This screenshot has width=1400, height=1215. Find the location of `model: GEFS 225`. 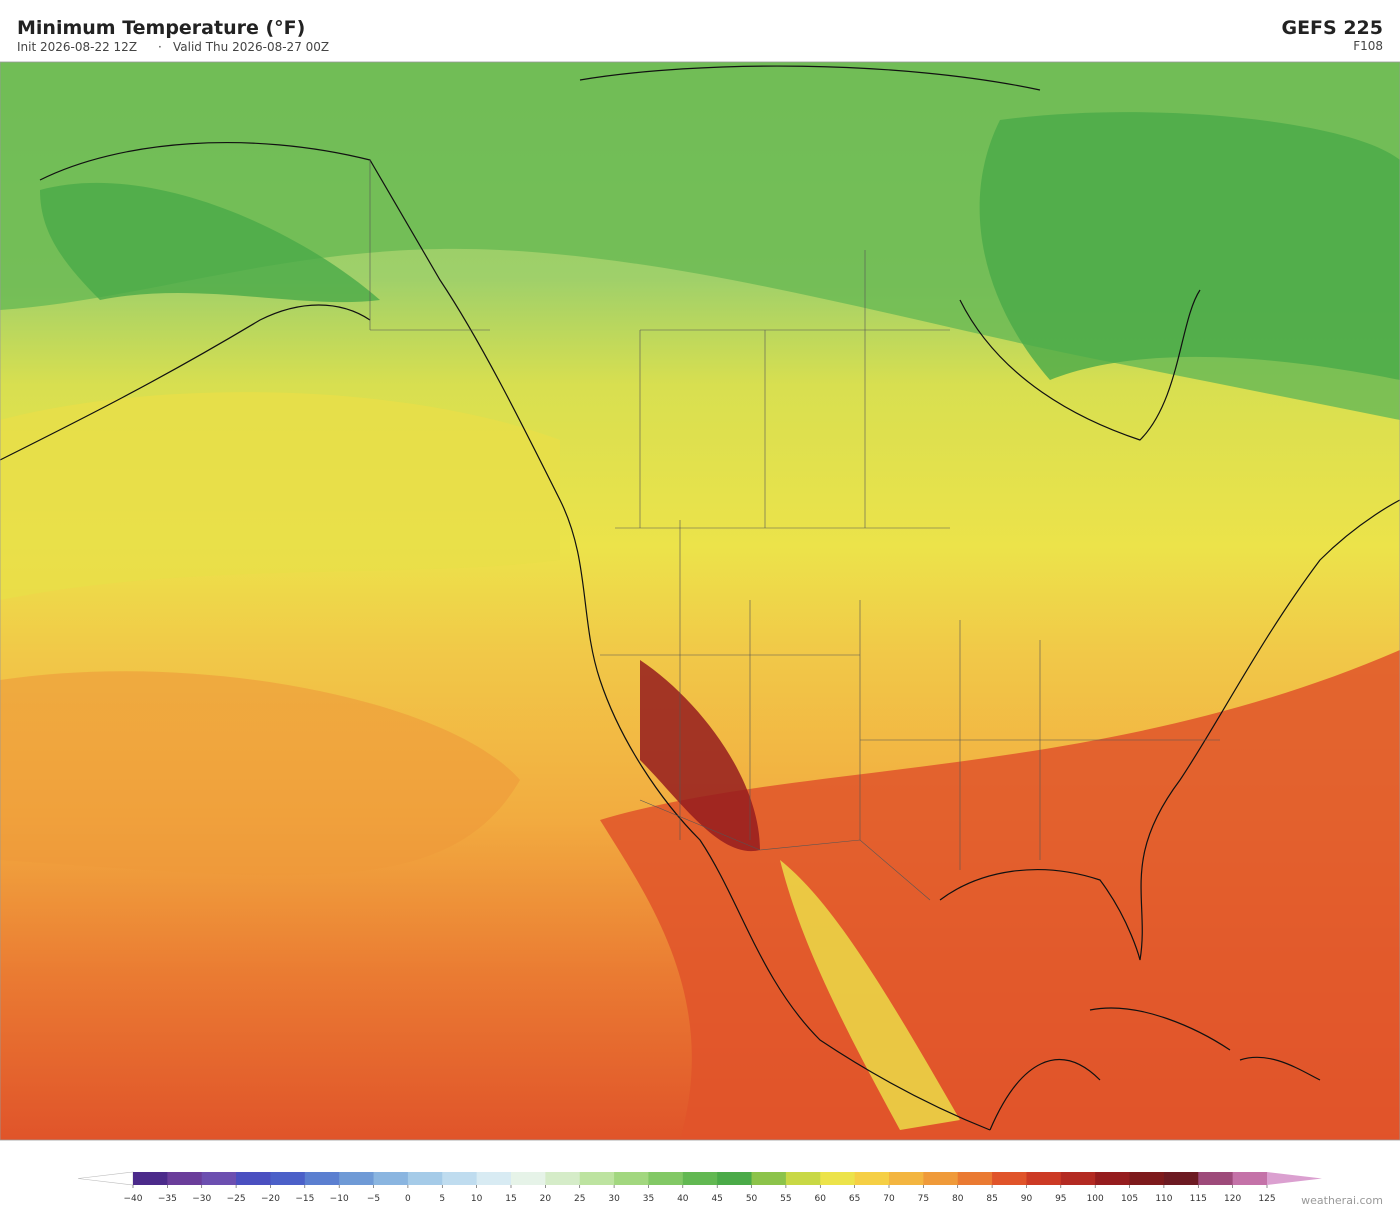

model: GEFS 225 is located at coordinates (1332, 28).